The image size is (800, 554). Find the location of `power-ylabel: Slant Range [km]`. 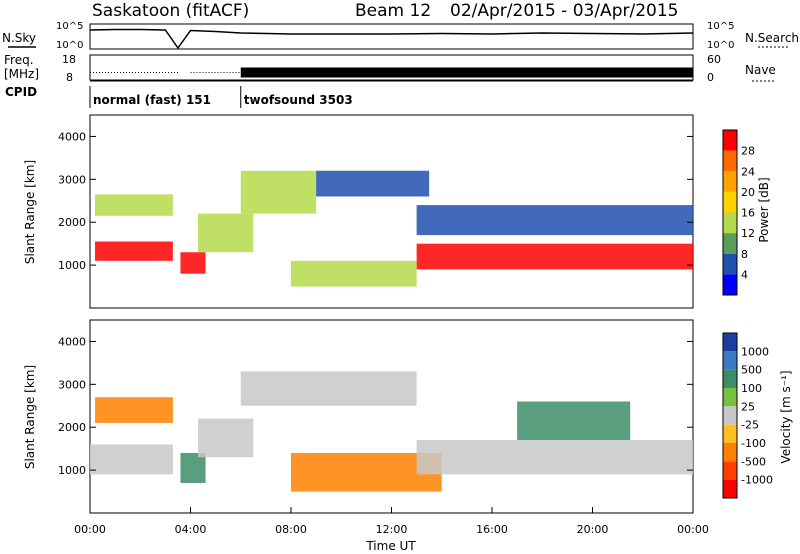

power-ylabel: Slant Range [km] is located at coordinates (30, 212).